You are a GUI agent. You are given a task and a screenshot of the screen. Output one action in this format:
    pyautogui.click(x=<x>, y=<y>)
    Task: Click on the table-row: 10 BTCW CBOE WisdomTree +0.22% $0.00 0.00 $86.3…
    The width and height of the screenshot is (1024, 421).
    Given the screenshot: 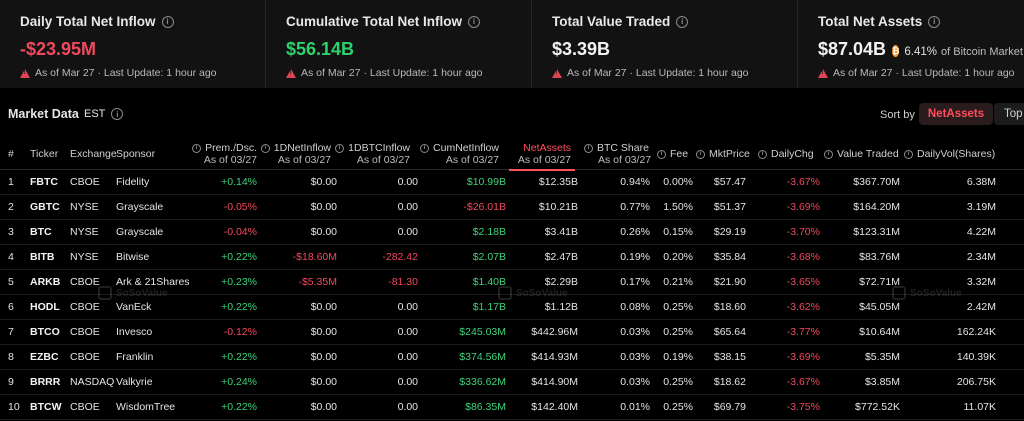 What is the action you would take?
    pyautogui.click(x=512, y=407)
    